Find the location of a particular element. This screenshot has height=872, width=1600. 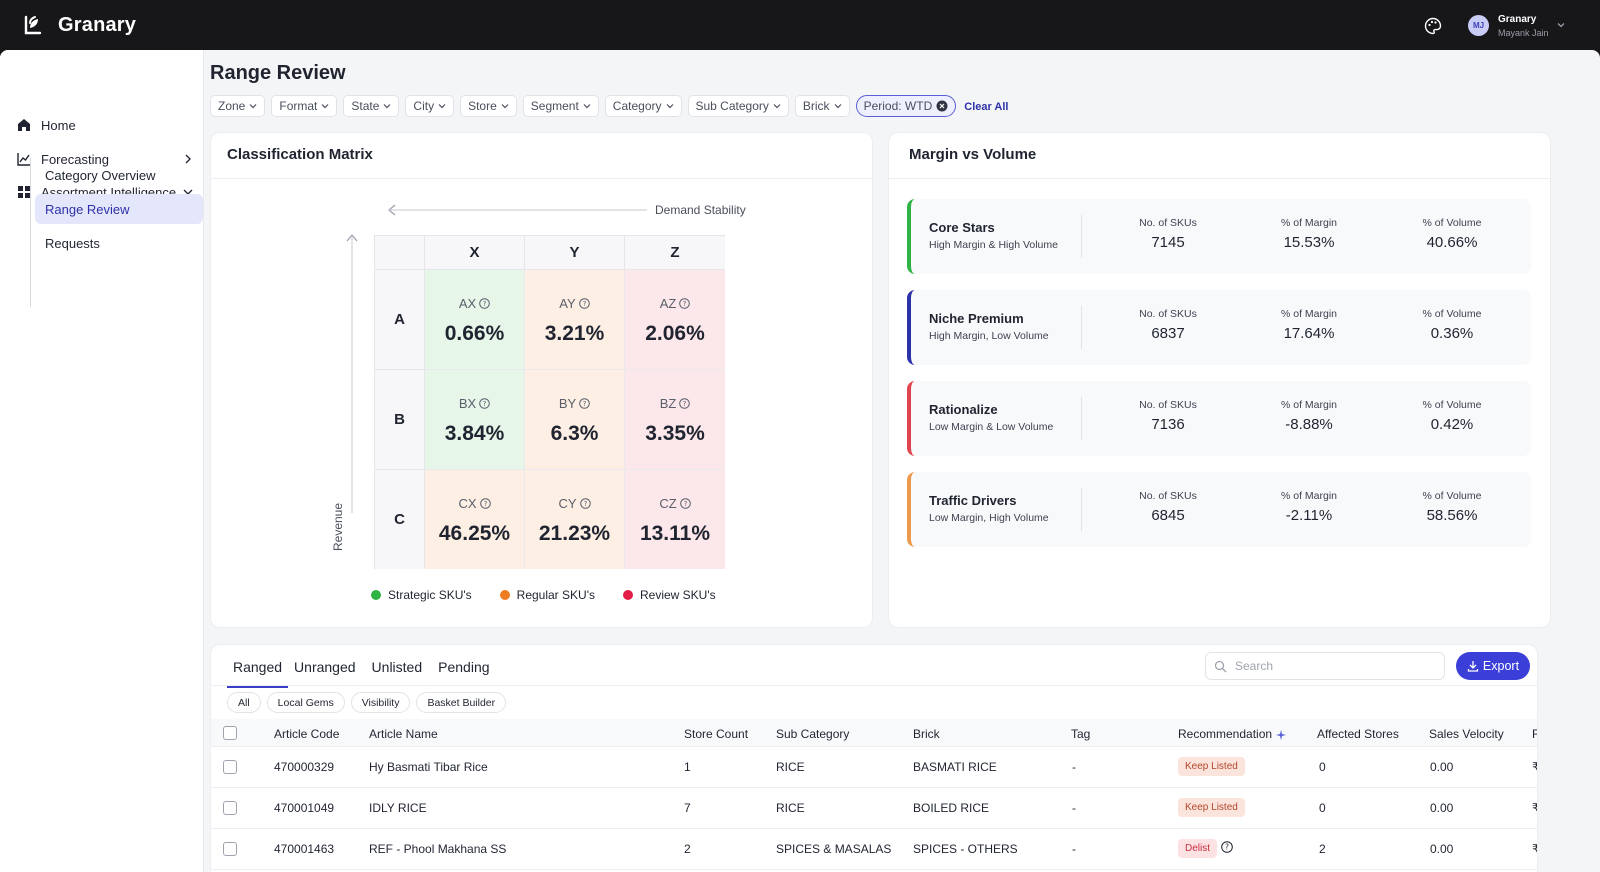

tab-pending: Pending is located at coordinates (464, 667).